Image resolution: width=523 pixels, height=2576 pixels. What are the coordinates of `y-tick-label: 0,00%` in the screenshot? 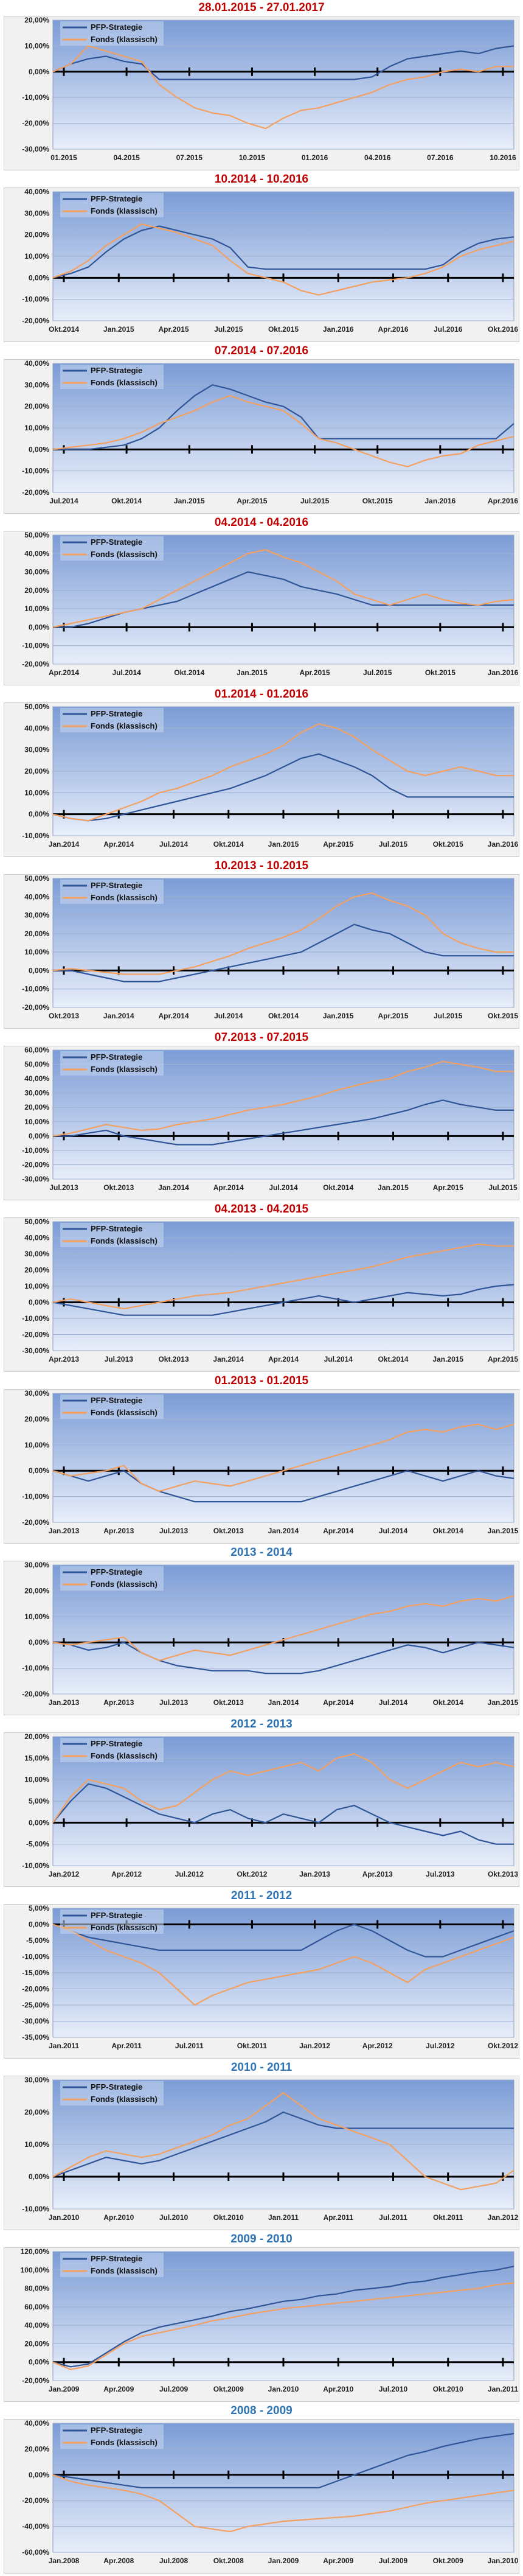 It's located at (39, 1302).